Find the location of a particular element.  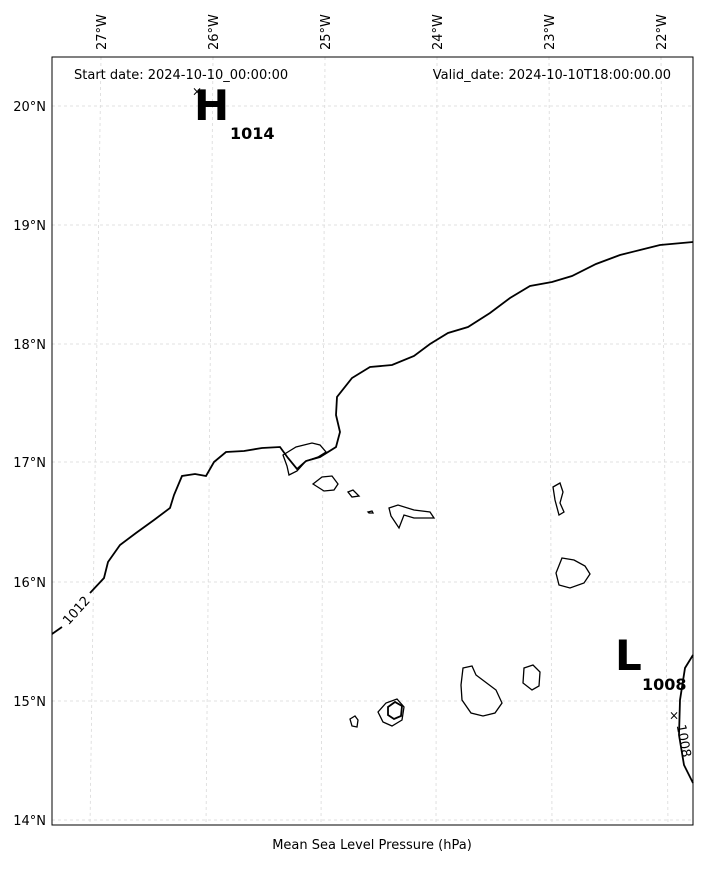

island-sao-nicolau is located at coordinates (412, 517).